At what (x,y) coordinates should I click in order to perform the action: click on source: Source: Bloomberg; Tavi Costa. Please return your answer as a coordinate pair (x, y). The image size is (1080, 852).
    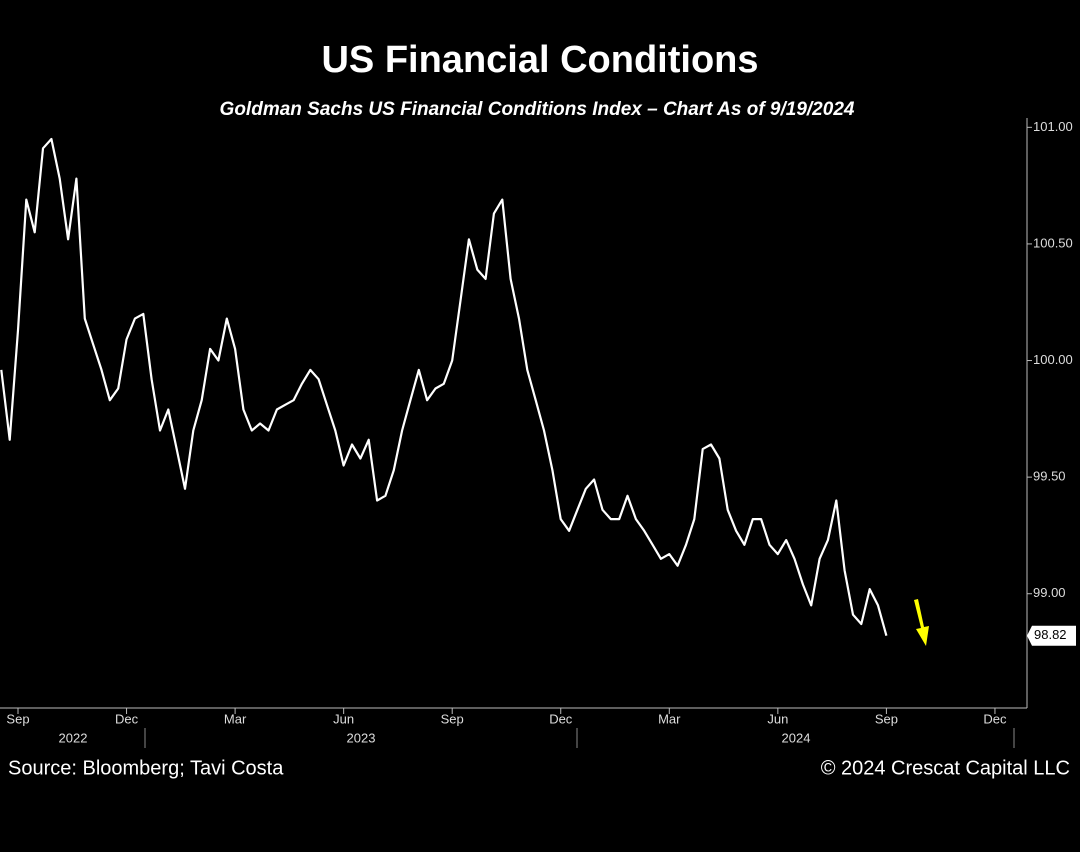
    Looking at the image, I should click on (146, 768).